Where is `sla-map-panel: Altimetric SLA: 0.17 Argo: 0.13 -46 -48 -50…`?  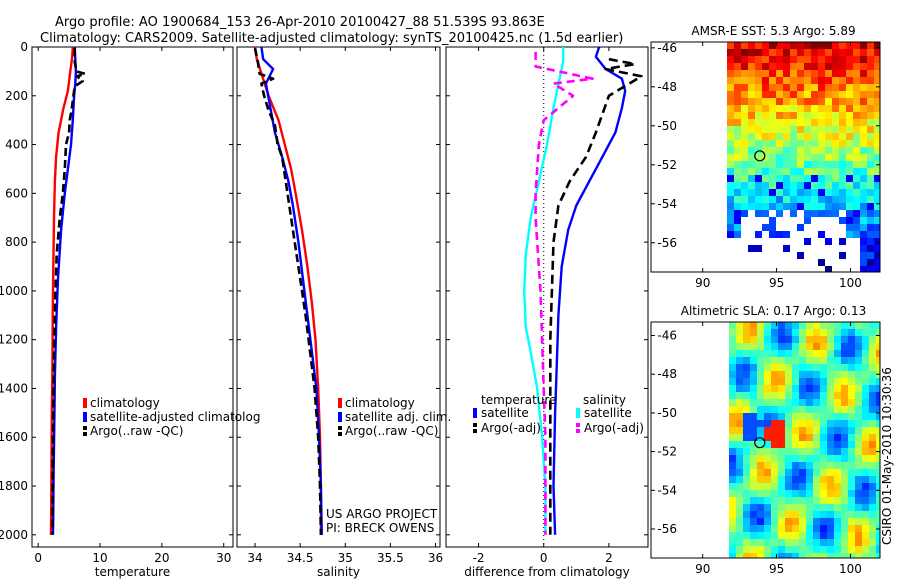
sla-map-panel: Altimetric SLA: 0.17 Argo: 0.13 -46 -48 -50… is located at coordinates (765, 440).